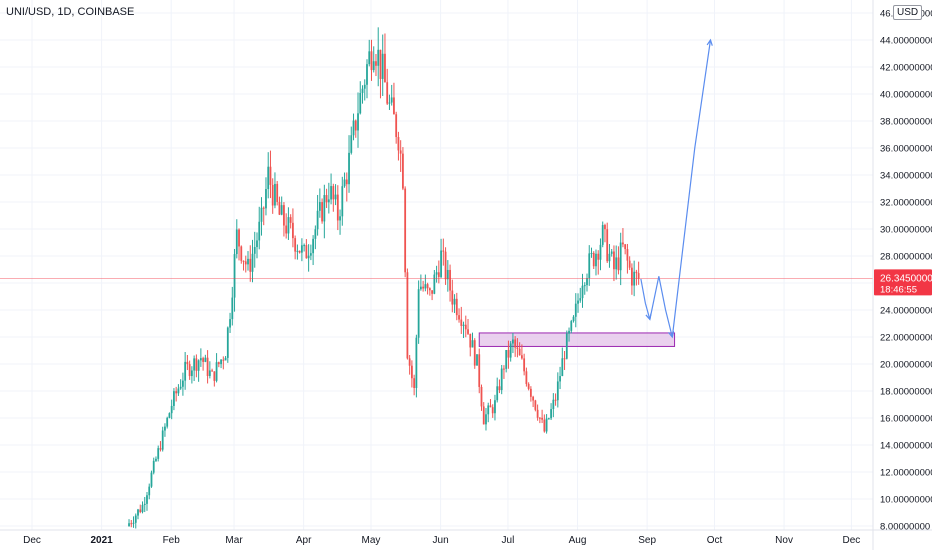  What do you see at coordinates (441, 540) in the screenshot?
I see `time-tick-label: Jun` at bounding box center [441, 540].